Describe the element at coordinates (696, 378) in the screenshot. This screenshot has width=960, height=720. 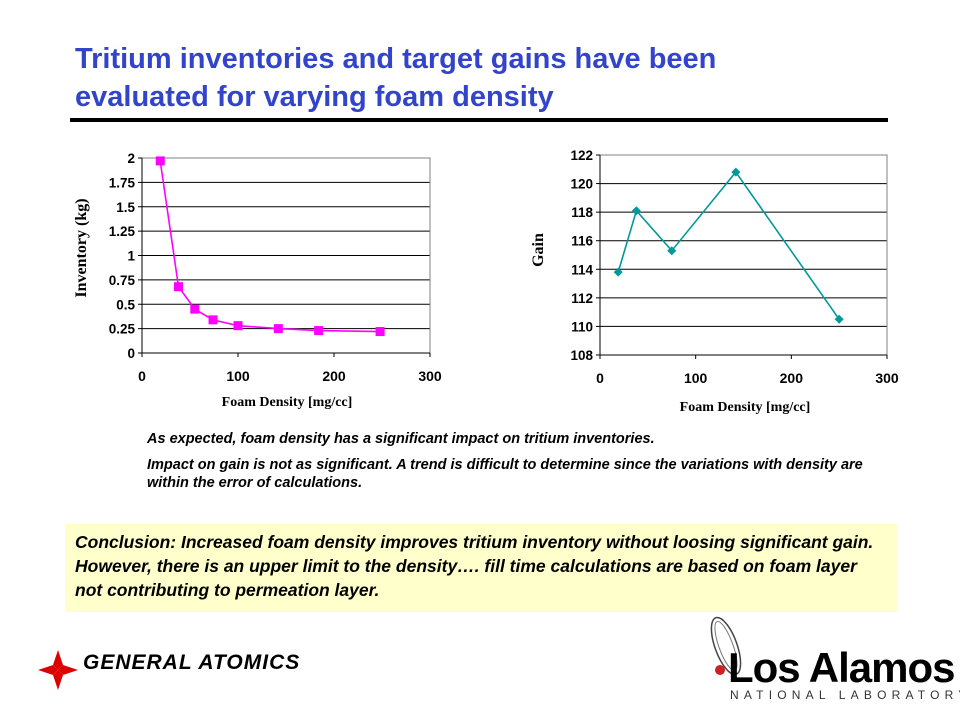
I see `gain-x-tick-label: 100` at that location.